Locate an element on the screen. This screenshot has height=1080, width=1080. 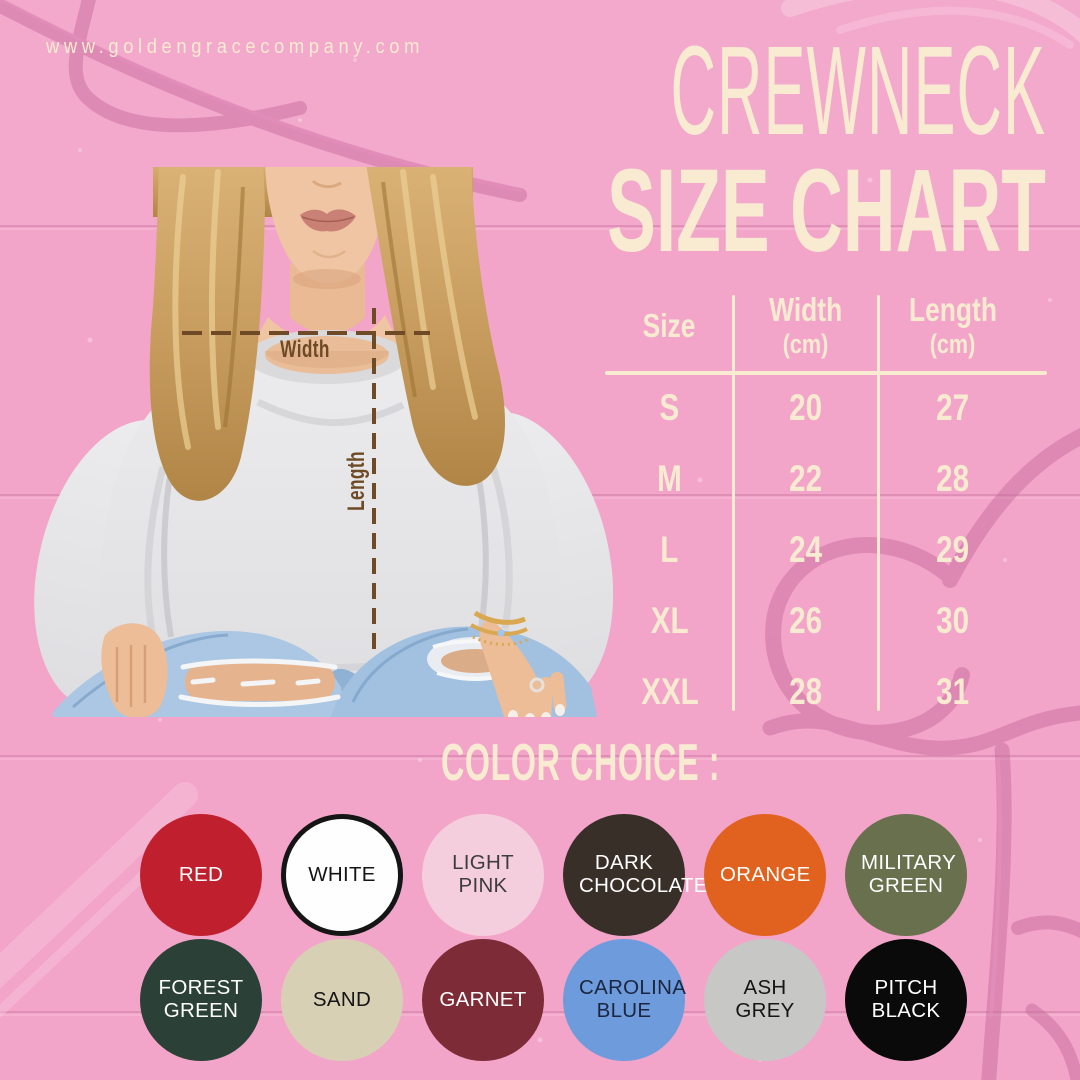
cell-length: 29 is located at coordinates (953, 549).